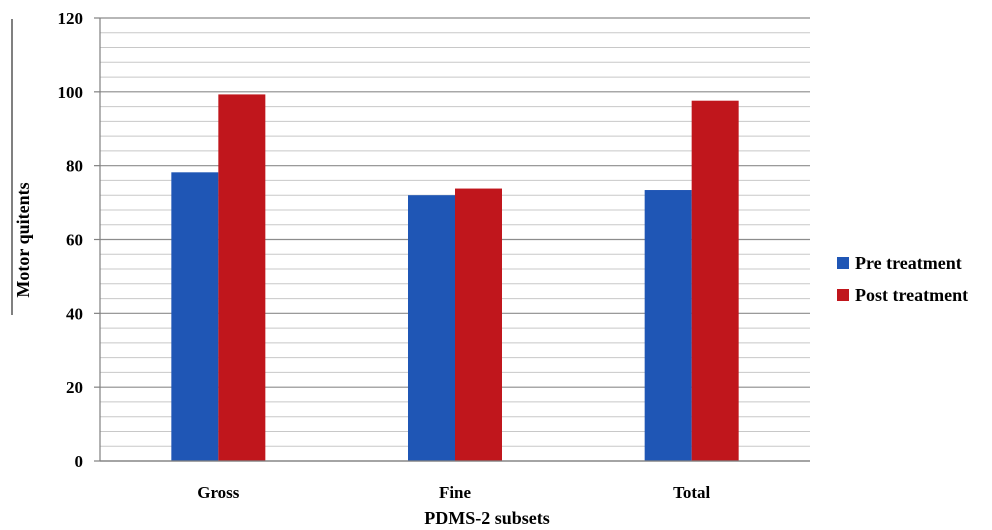  Describe the element at coordinates (23, 239) in the screenshot. I see `y-axis-title: Motor quitents` at that location.